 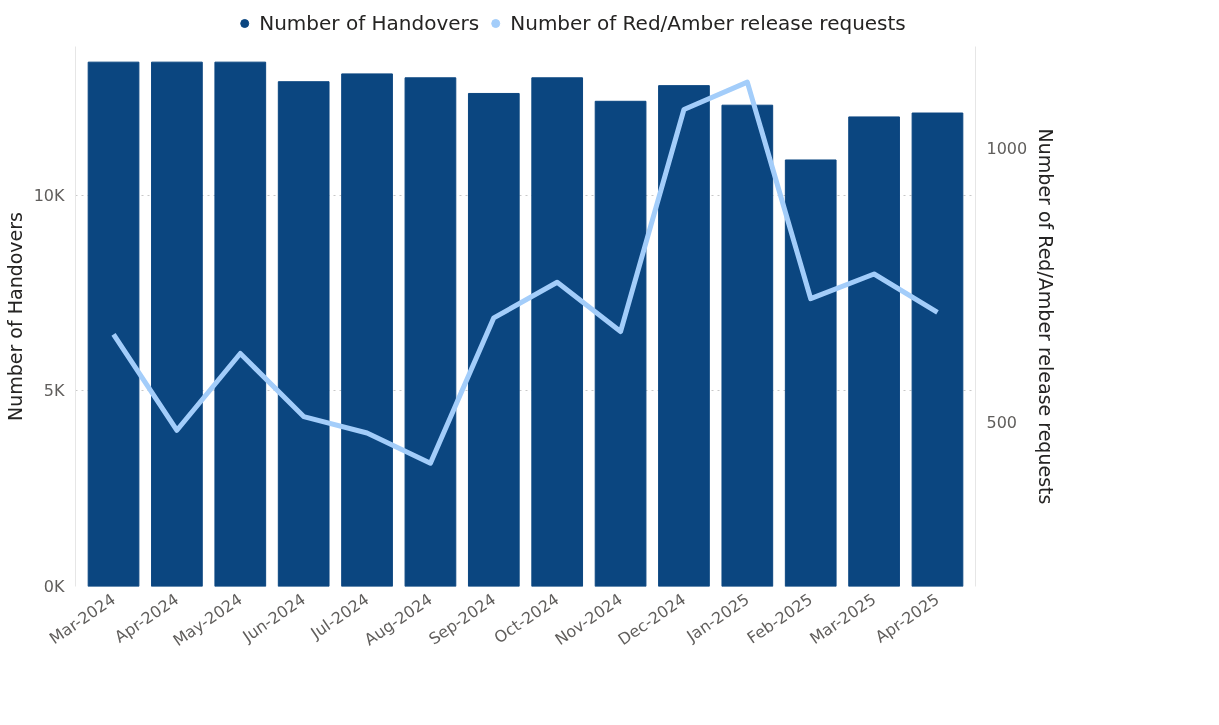 I want to click on legend-label: Number of Handovers, so click(x=369, y=23).